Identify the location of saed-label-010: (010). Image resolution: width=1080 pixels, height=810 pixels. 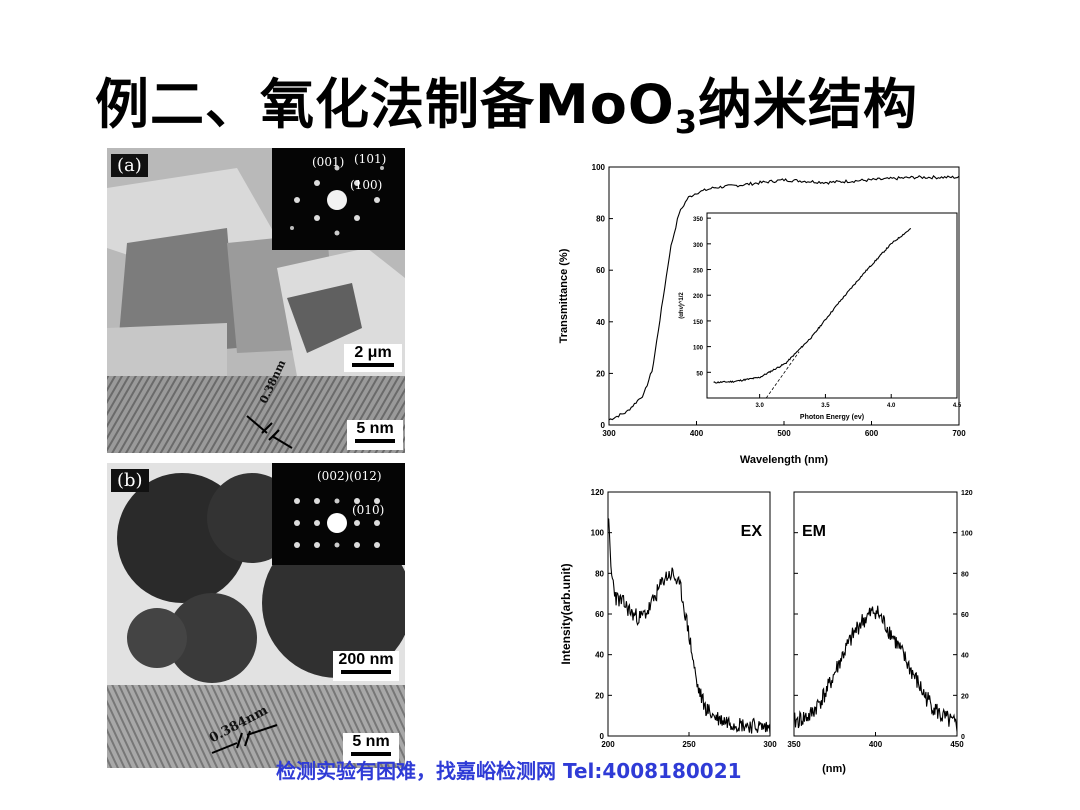
(368, 510).